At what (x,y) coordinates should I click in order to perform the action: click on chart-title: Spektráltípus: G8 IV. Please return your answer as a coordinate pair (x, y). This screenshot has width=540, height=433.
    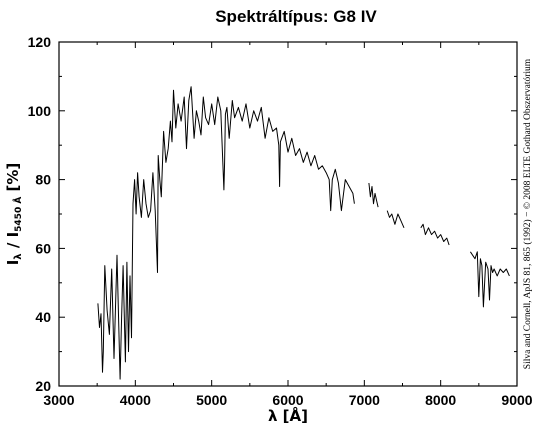
    Looking at the image, I should click on (296, 16).